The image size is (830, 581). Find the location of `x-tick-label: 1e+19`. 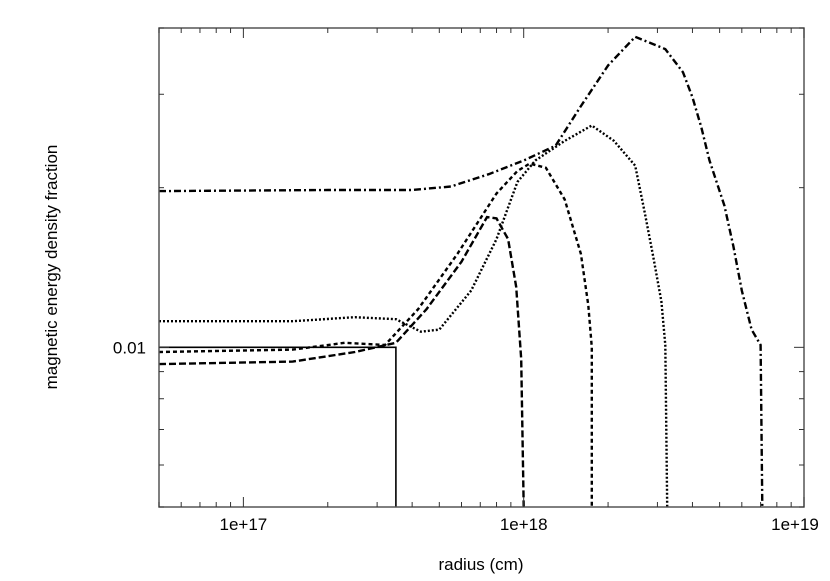

x-tick-label: 1e+19 is located at coordinates (795, 524).